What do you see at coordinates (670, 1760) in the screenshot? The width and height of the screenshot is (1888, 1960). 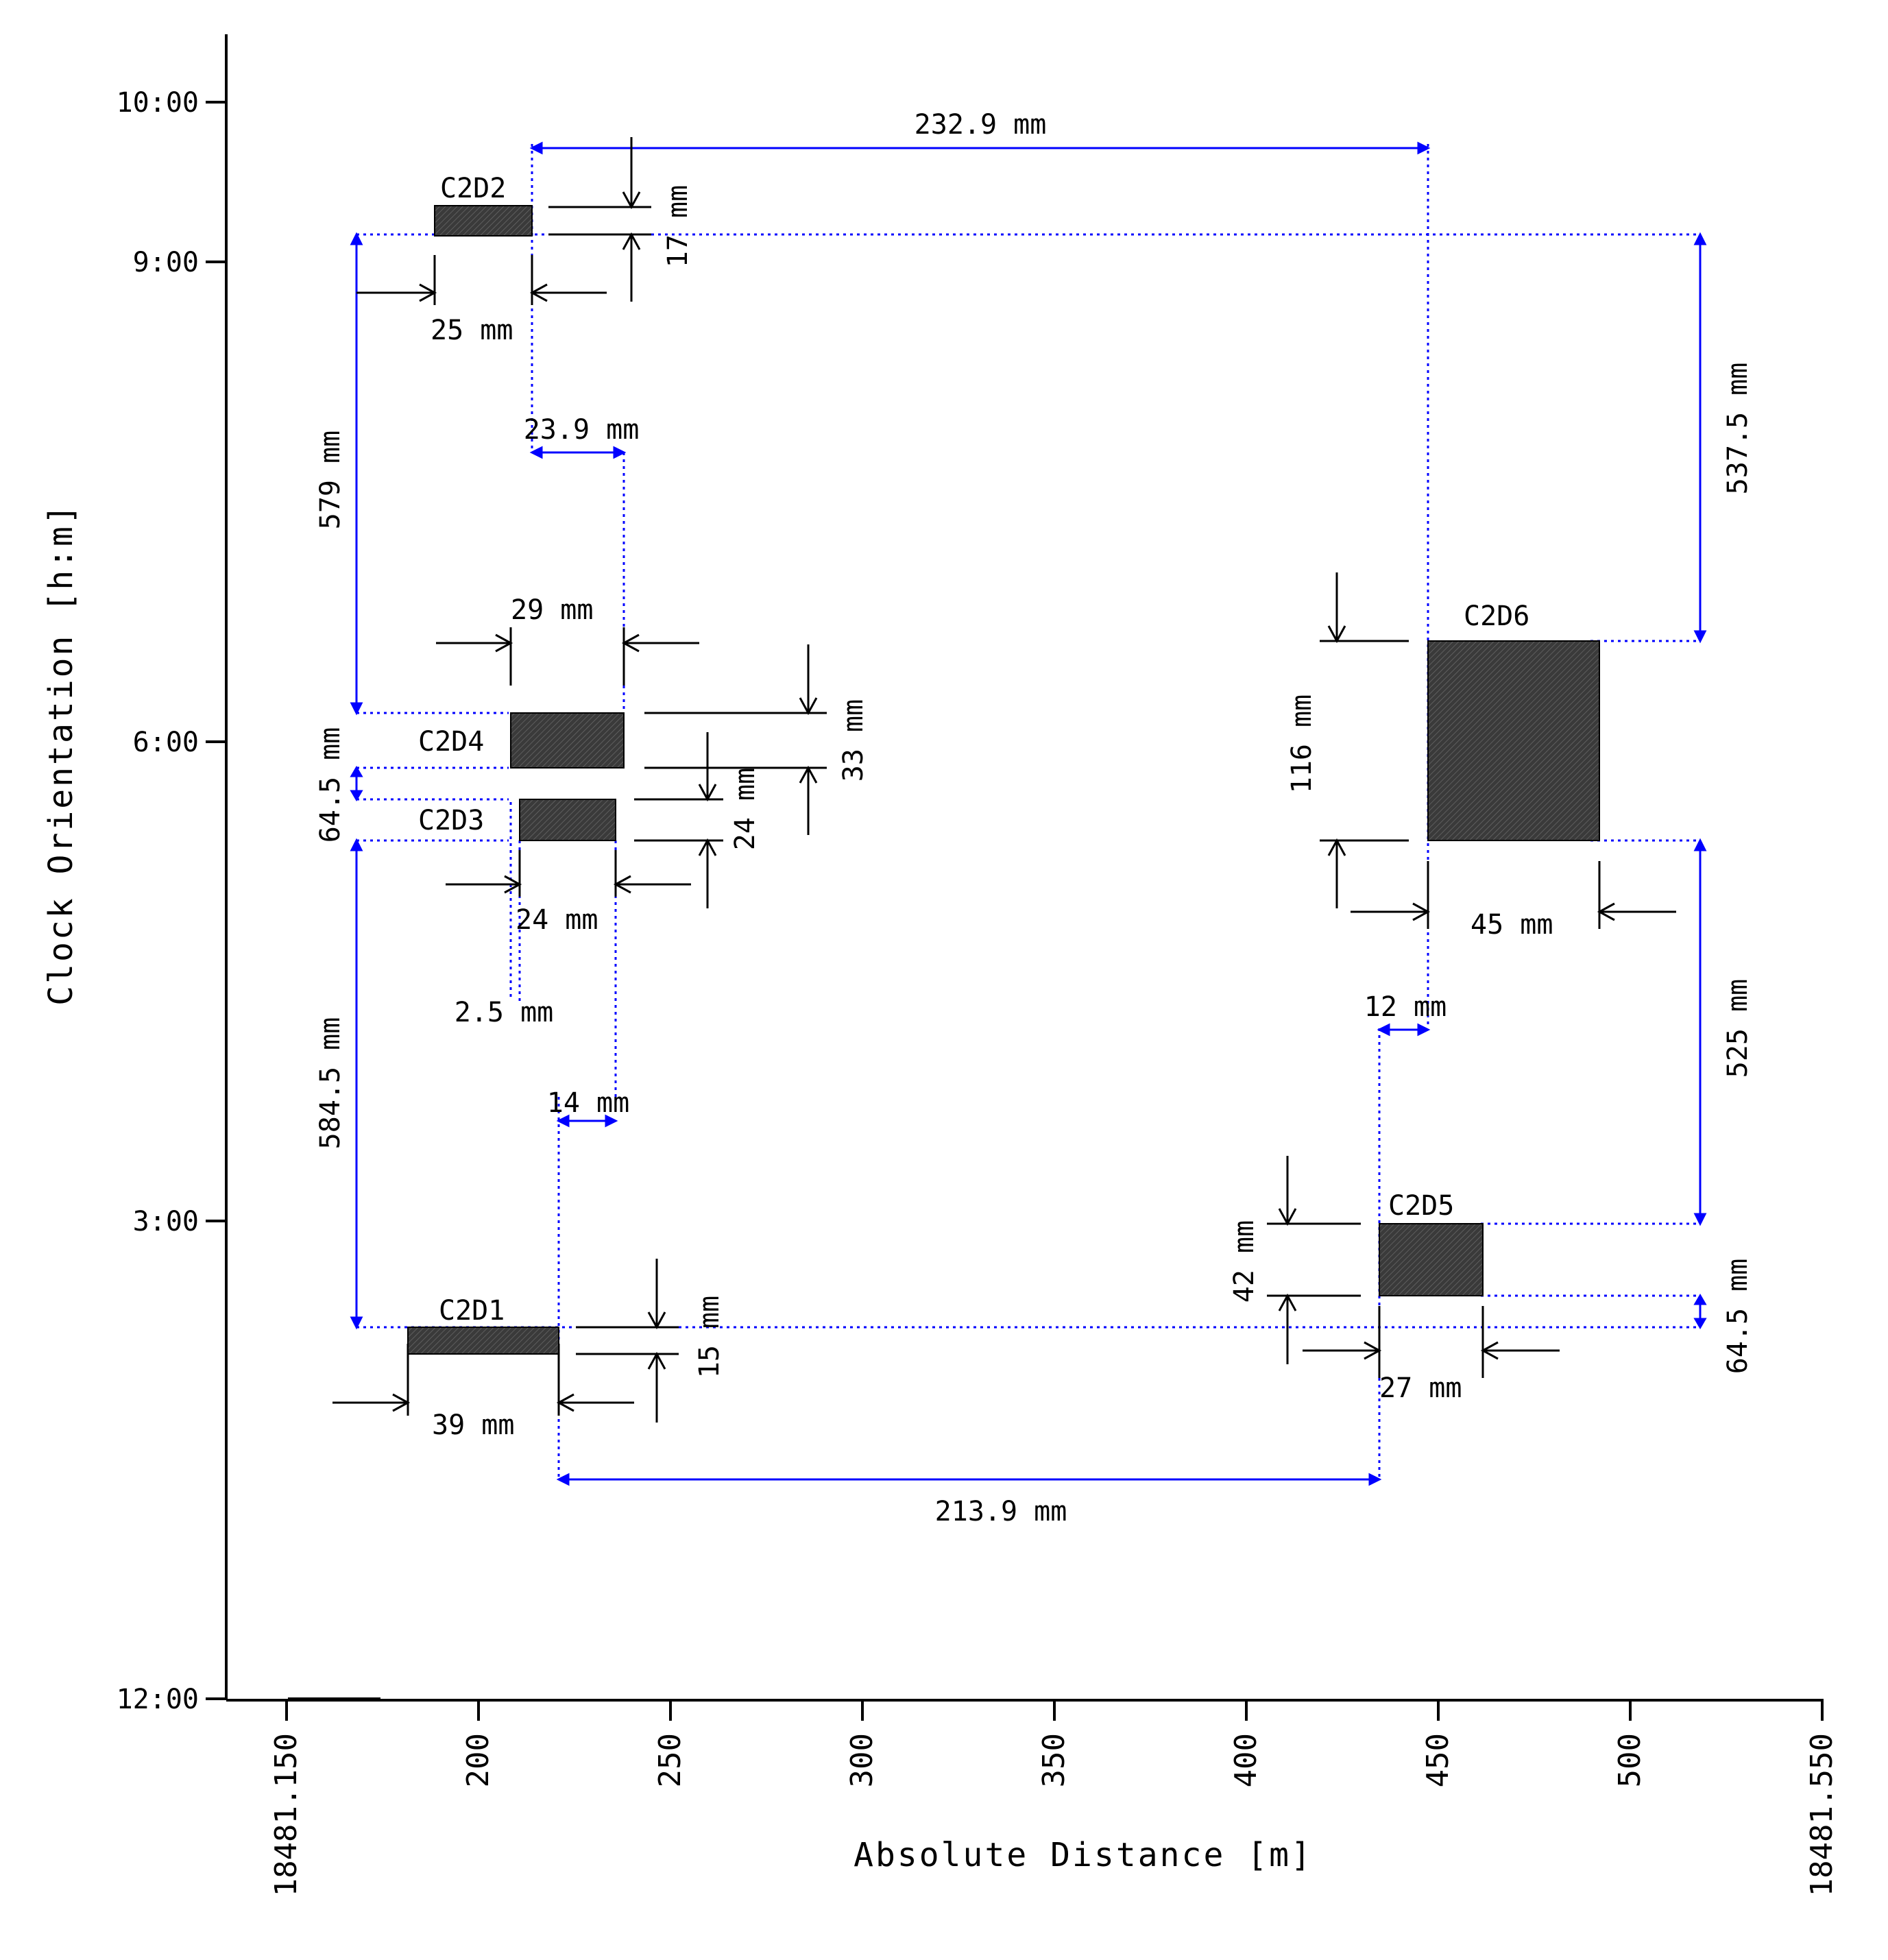 I see `x-tick-label: 250` at bounding box center [670, 1760].